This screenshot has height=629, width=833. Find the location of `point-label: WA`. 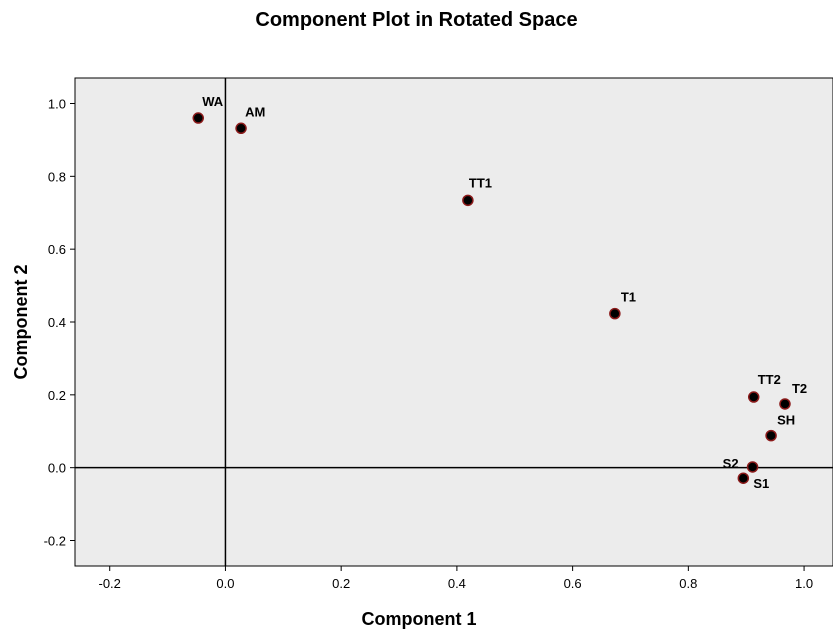

point-label: WA is located at coordinates (213, 101).